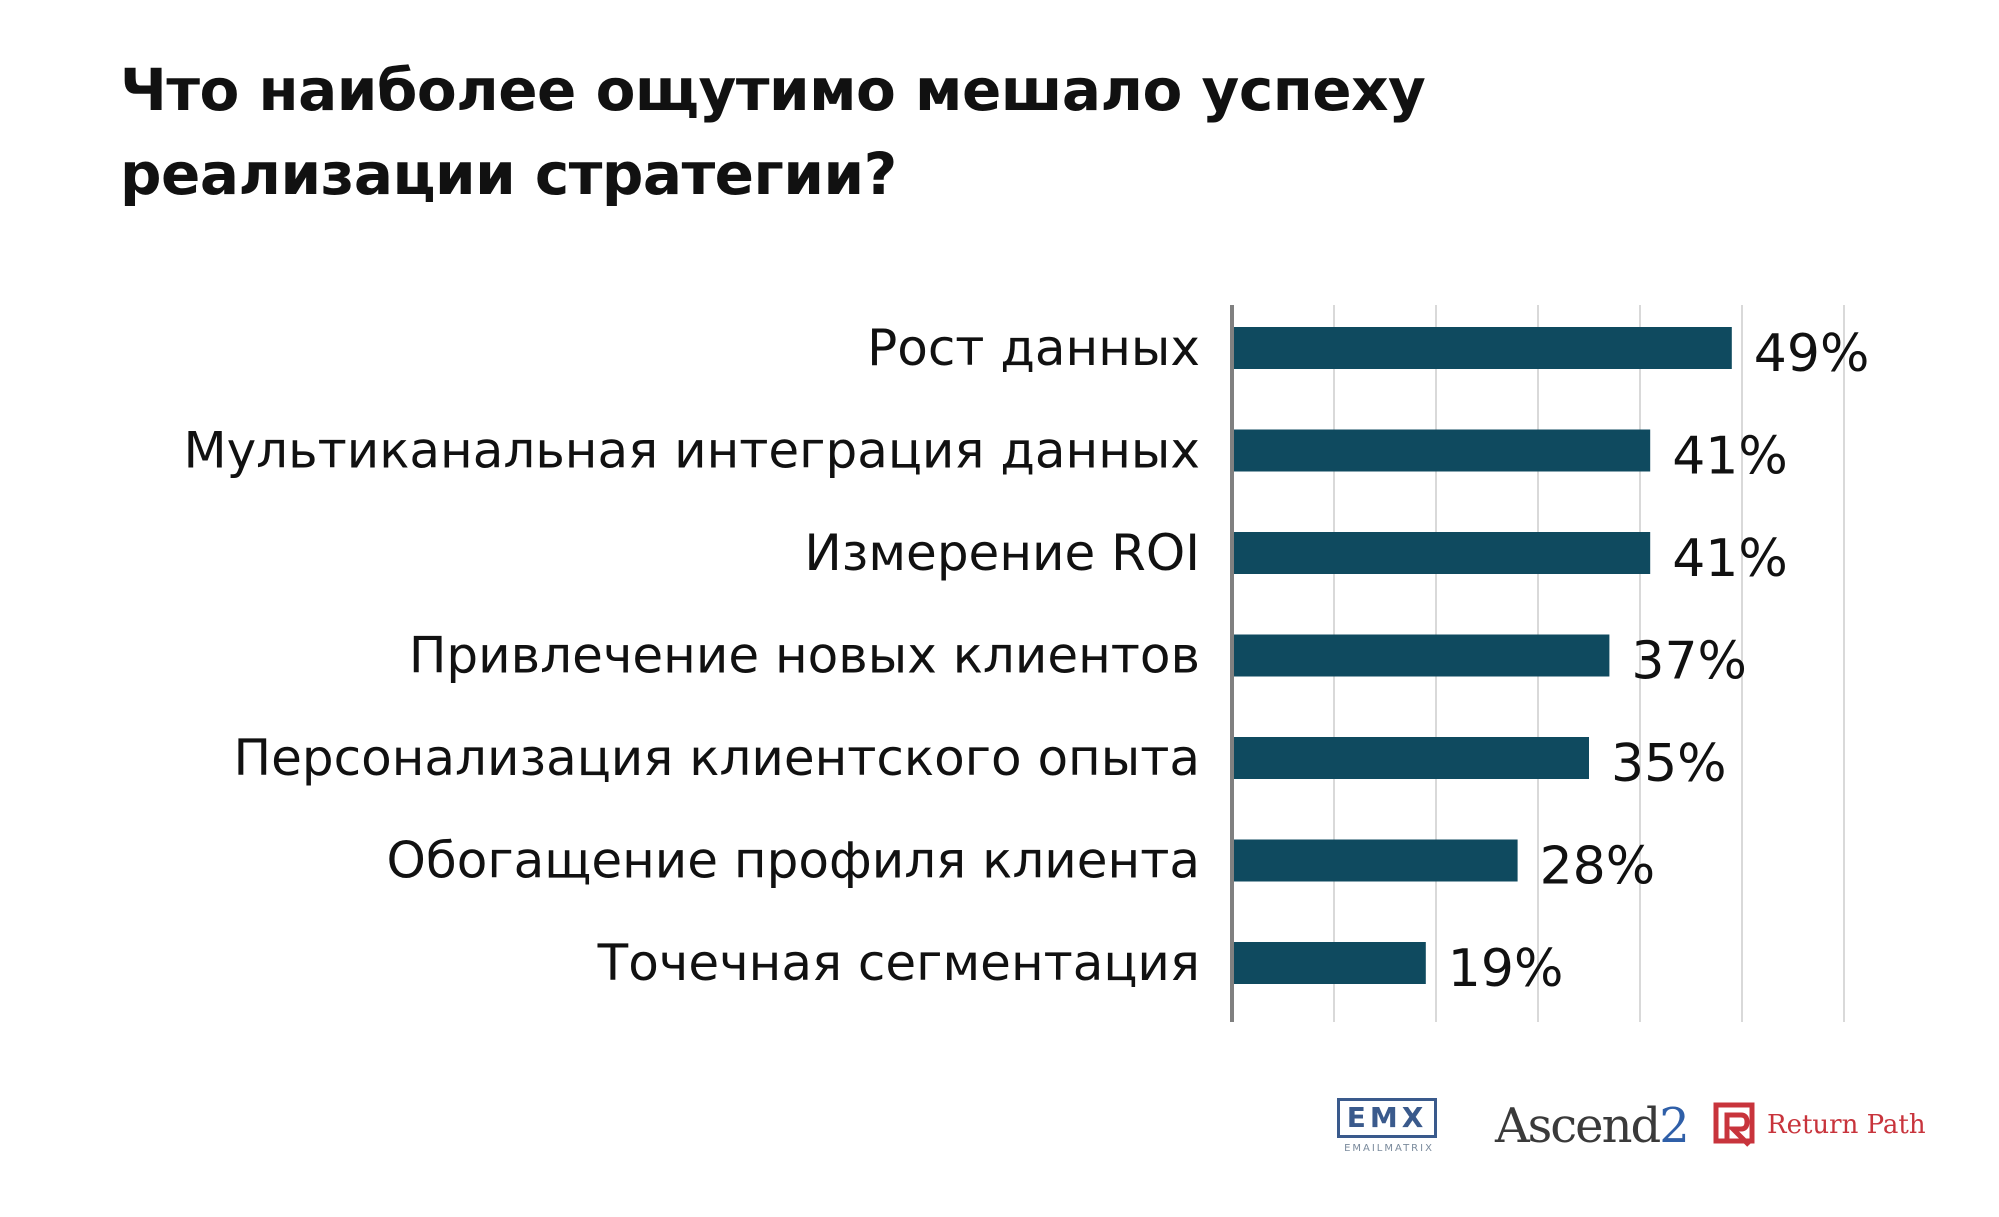 The image size is (1999, 1217). Describe the element at coordinates (1387, 1118) in the screenshot. I see `emx-logo-mark: EMX` at that location.